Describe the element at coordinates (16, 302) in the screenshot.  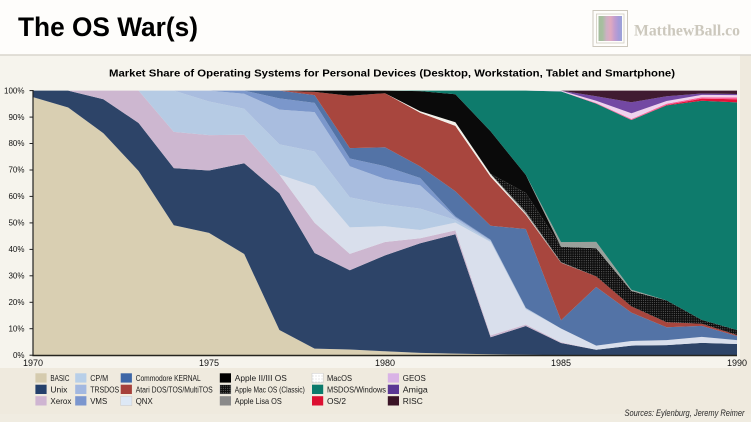
I see `svg-text: 20%` at that location.